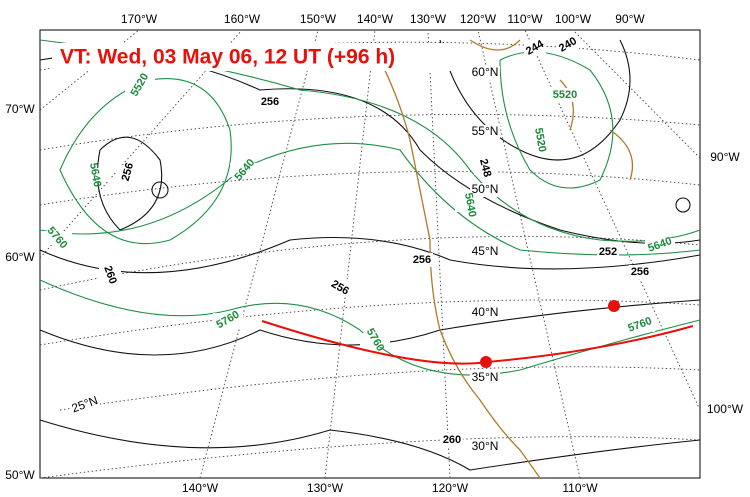 The height and width of the screenshot is (497, 750). I want to click on contour-label: 248, so click(485, 168).